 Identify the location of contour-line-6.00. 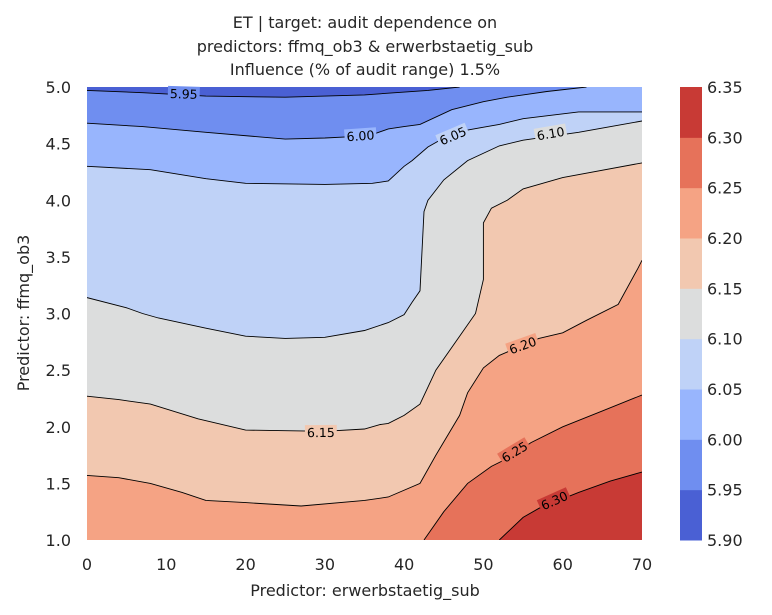
(337, 113).